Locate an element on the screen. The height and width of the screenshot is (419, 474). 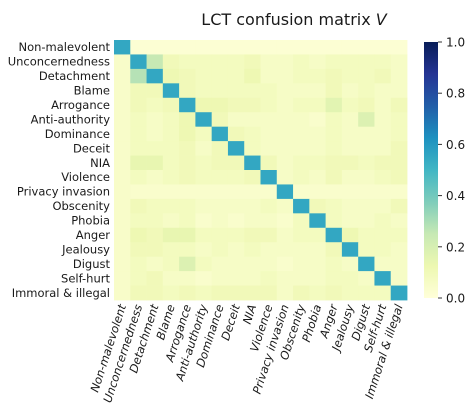
colorbar-tick-label: 0.2 is located at coordinates (455, 247).